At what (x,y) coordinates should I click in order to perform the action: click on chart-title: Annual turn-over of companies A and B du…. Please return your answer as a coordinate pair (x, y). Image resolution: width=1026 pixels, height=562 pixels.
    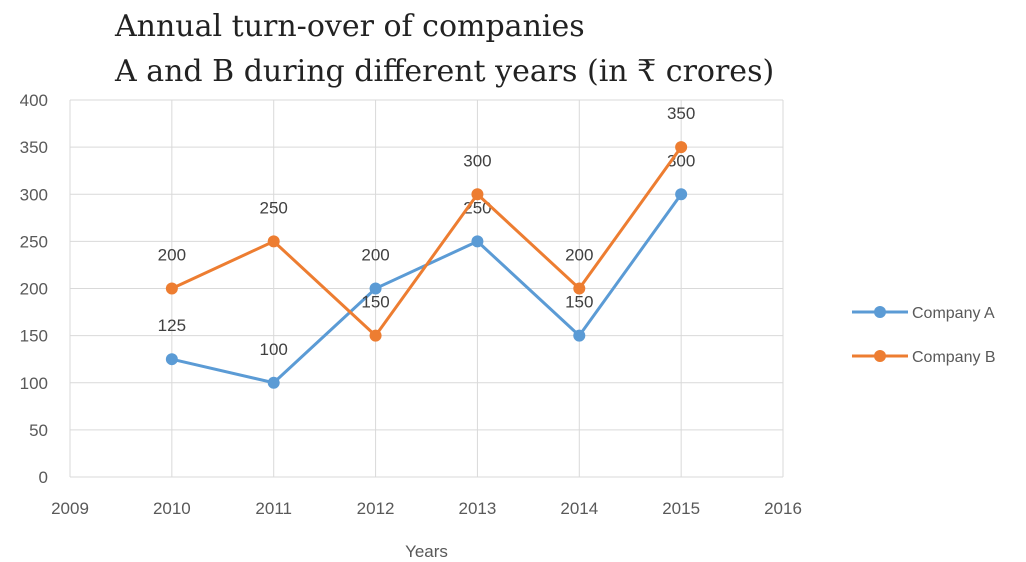
    Looking at the image, I should click on (444, 49).